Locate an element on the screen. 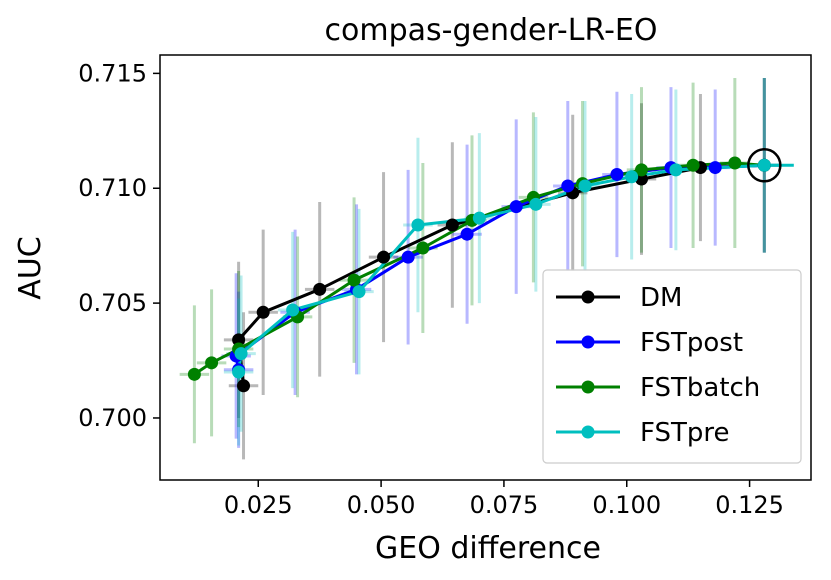  x-tick-label: 0.050 is located at coordinates (381, 505).